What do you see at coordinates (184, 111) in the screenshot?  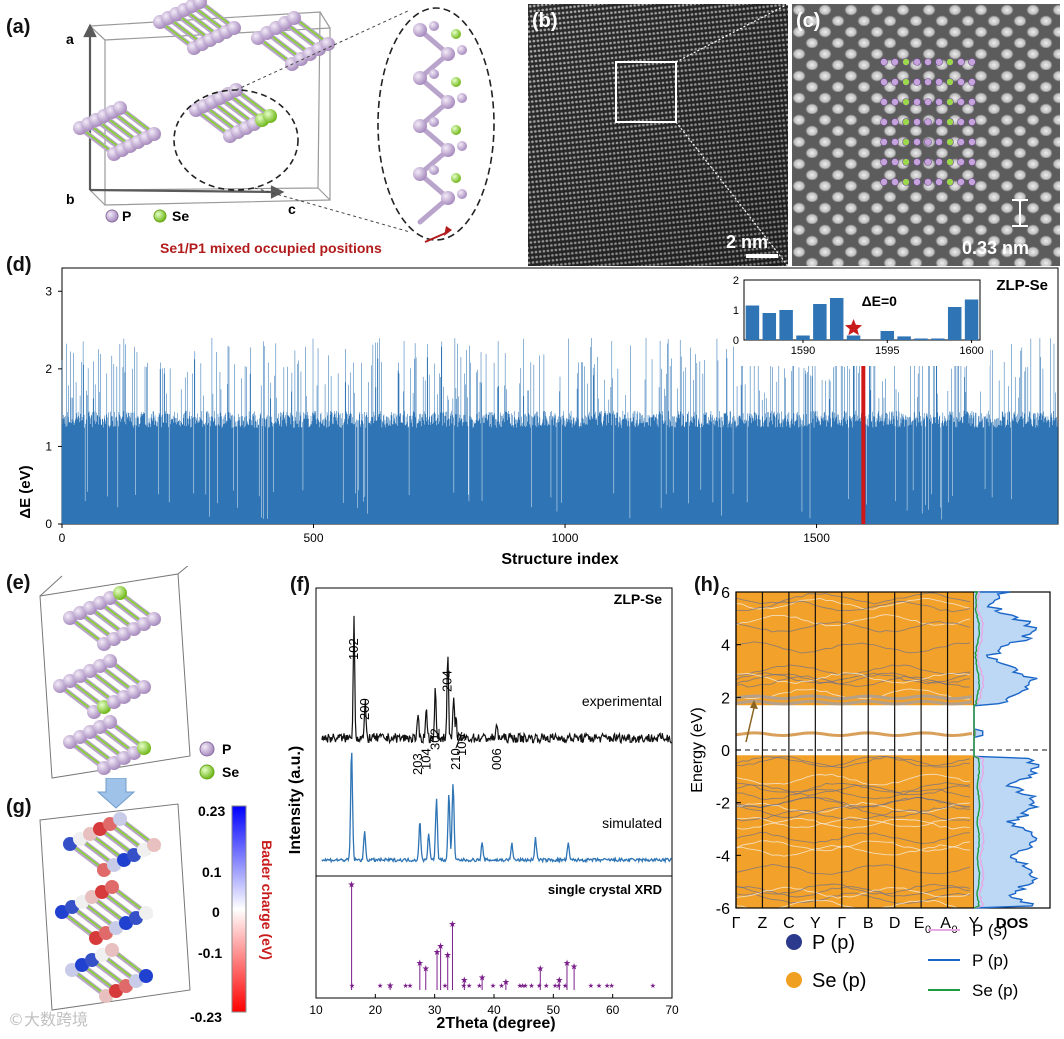 I see `axis-arrows` at bounding box center [184, 111].